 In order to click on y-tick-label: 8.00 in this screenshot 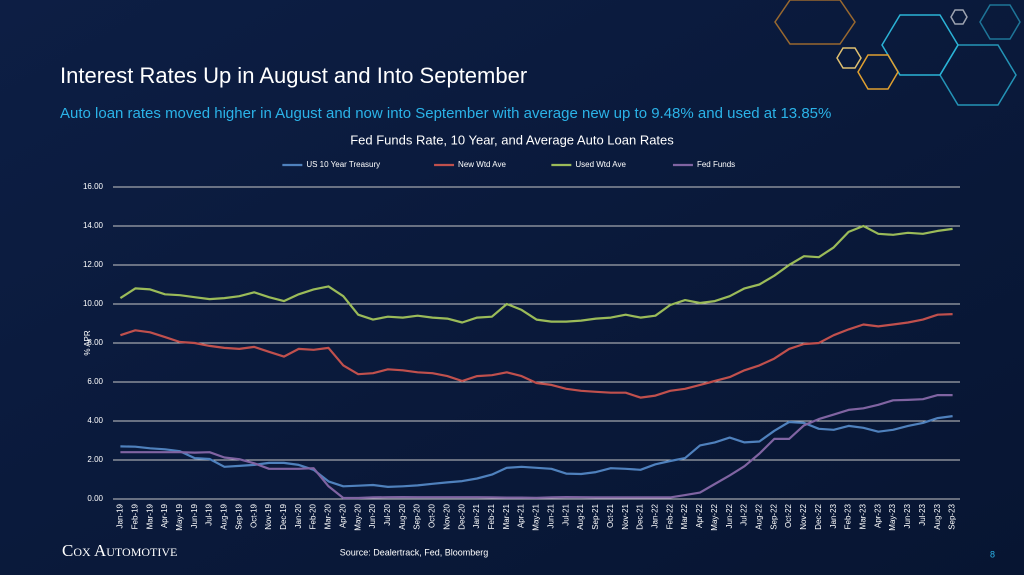, I will do `click(95, 342)`.